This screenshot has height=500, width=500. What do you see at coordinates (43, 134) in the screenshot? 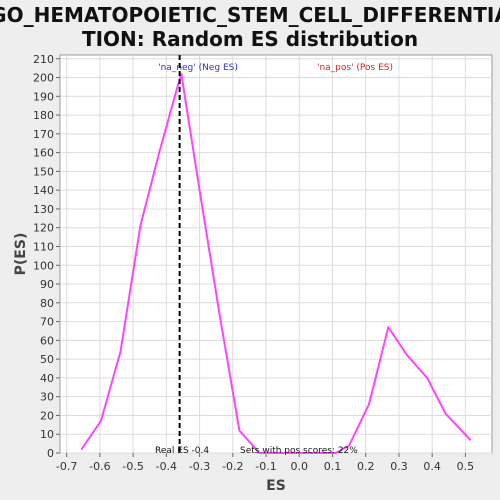
I see `y-tick-label: 170` at bounding box center [43, 134].